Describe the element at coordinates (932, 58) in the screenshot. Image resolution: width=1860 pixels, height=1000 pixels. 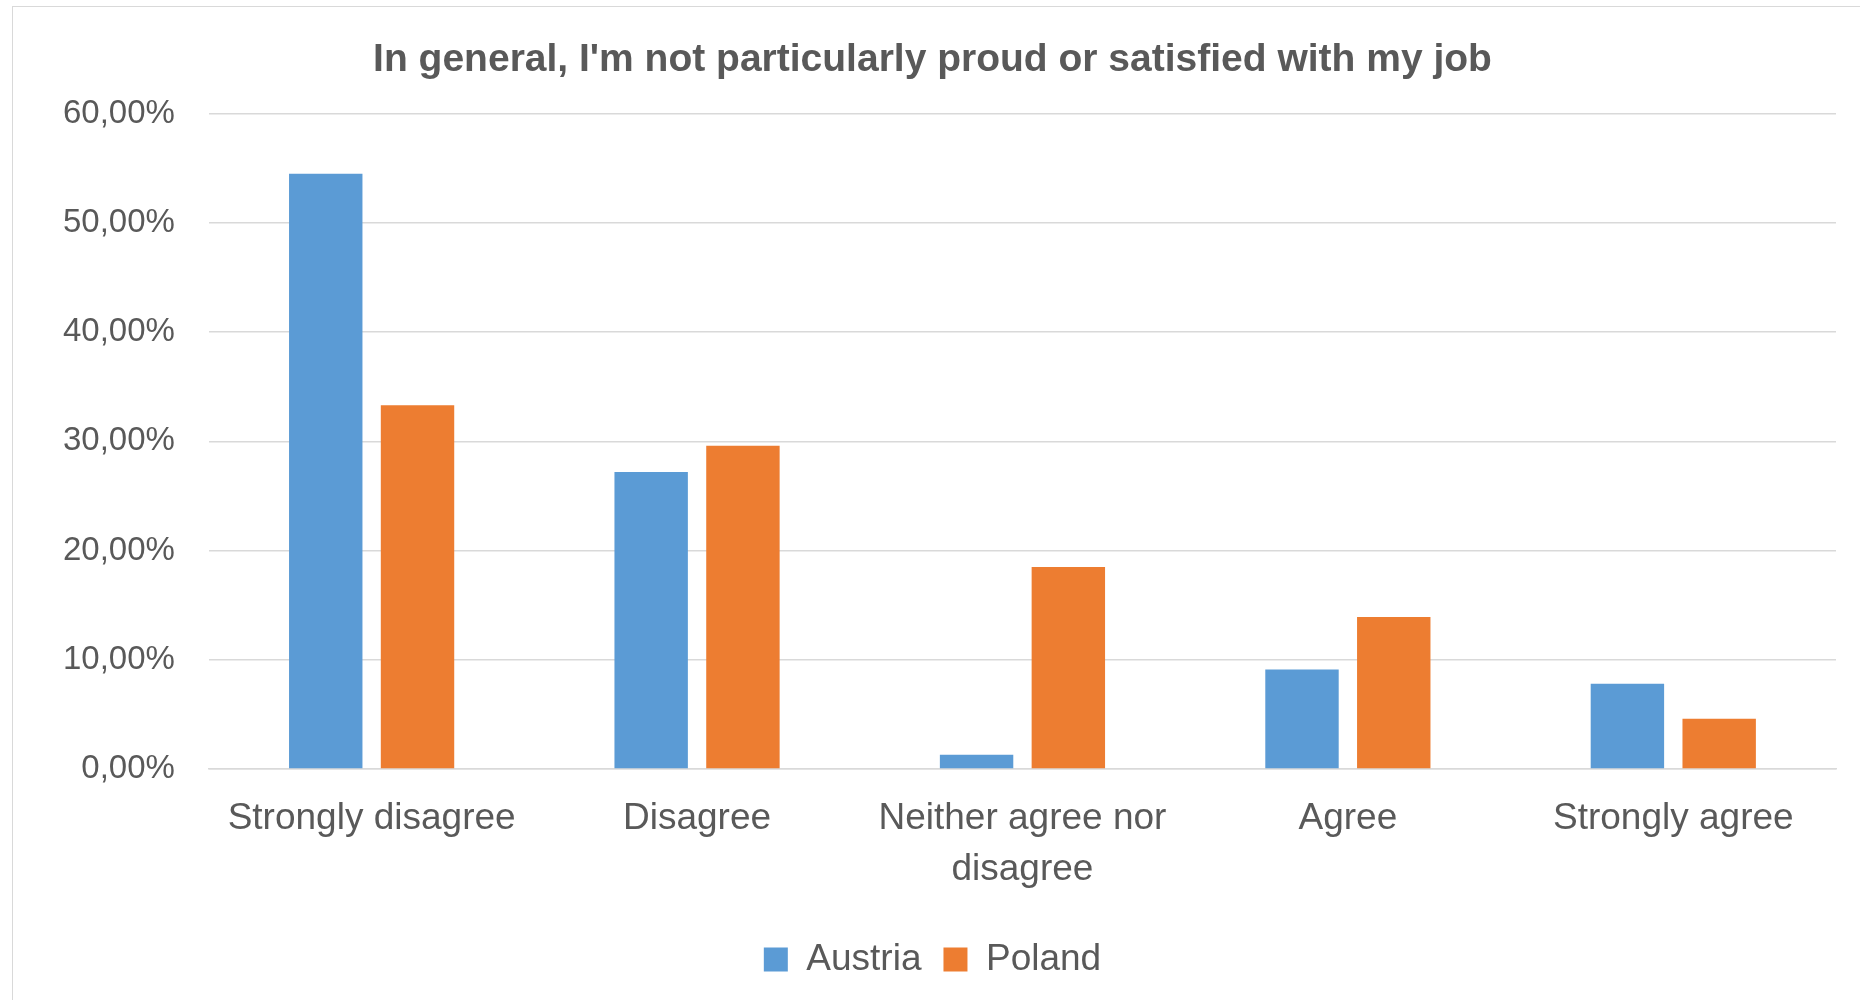
I see `chart-title: In general, I'm not particularly proud or satisfied with my job` at that location.